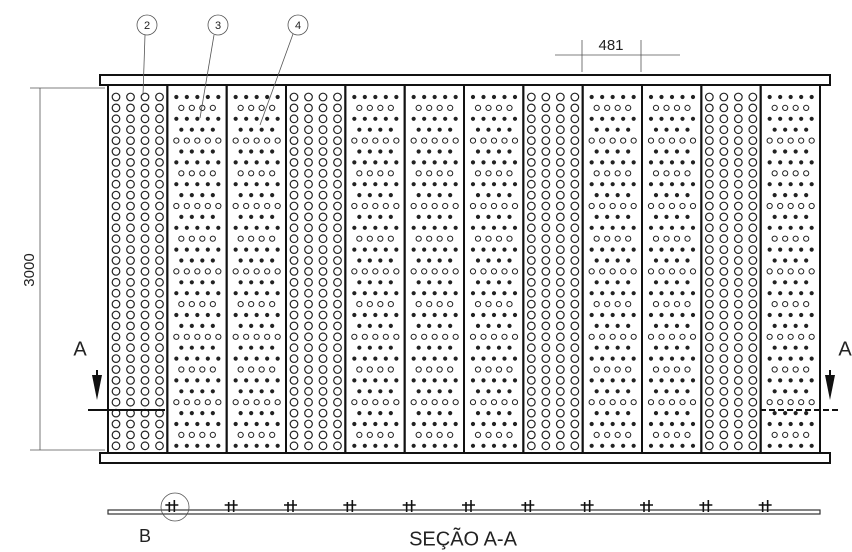 Image resolution: width=852 pixels, height=552 pixels. I want to click on dimension-label: 481, so click(610, 45).